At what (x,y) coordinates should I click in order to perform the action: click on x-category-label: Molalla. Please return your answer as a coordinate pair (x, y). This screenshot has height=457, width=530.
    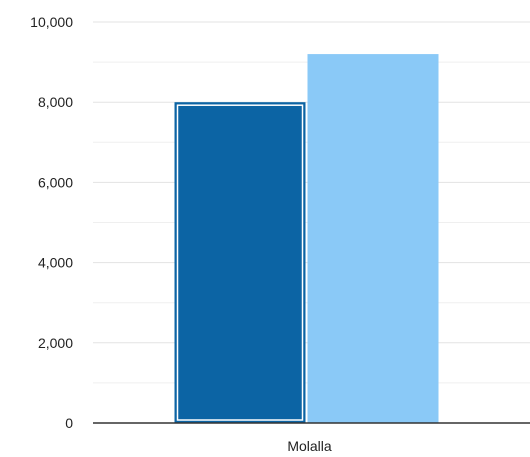
    Looking at the image, I should click on (309, 446).